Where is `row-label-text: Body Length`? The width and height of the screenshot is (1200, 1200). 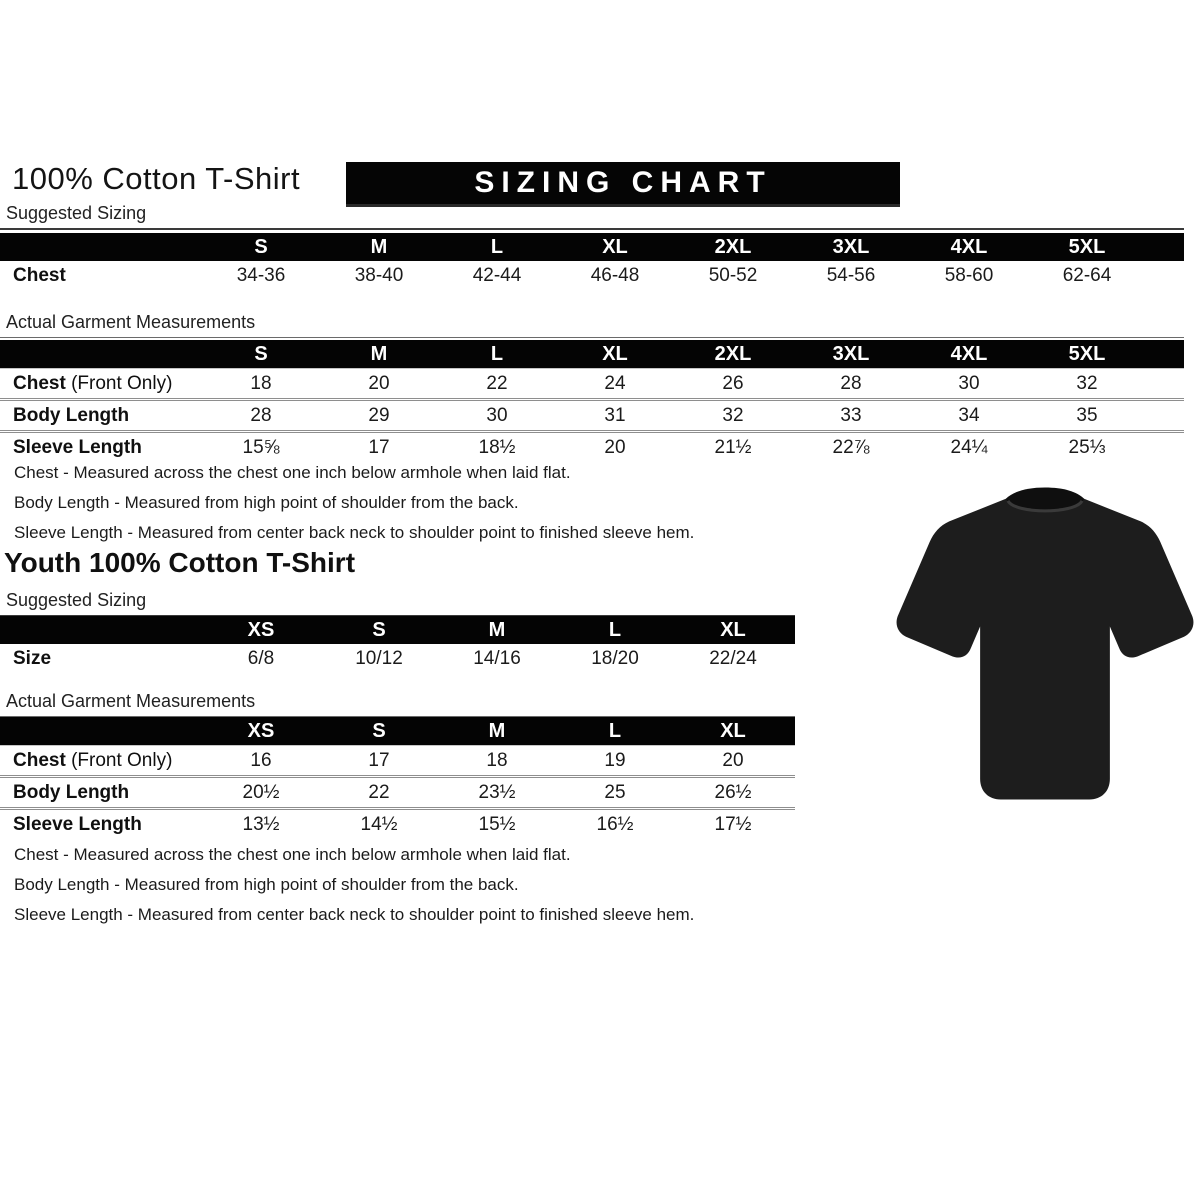
row-label-text: Body Length is located at coordinates (71, 792).